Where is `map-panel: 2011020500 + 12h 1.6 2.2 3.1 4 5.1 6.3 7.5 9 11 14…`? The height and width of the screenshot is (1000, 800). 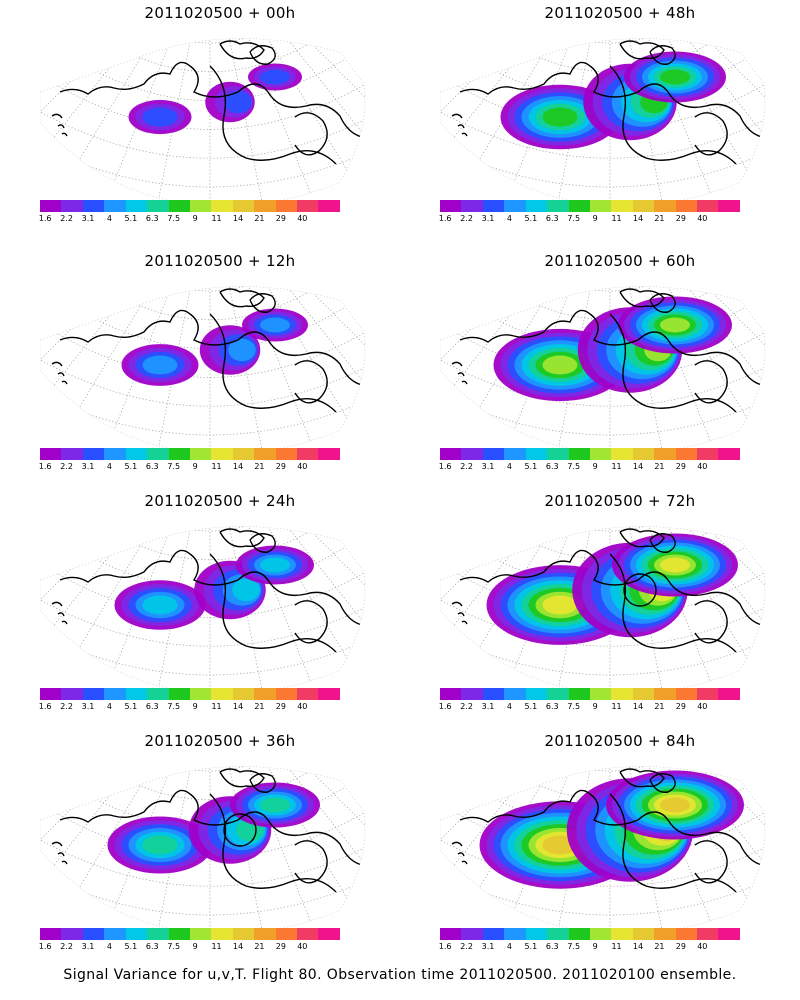
map-panel: 2011020500 + 12h 1.6 2.2 3.1 4 5.1 6.3 7.5 9 11 14… is located at coordinates (219, 368).